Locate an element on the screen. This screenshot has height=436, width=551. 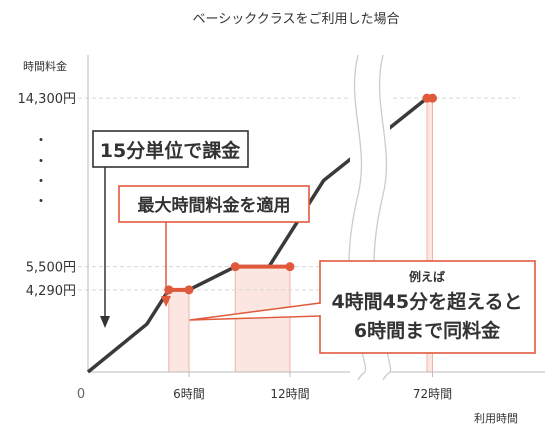
y-ellipsis: ・ ・ ・ ・ is located at coordinates (41, 171).